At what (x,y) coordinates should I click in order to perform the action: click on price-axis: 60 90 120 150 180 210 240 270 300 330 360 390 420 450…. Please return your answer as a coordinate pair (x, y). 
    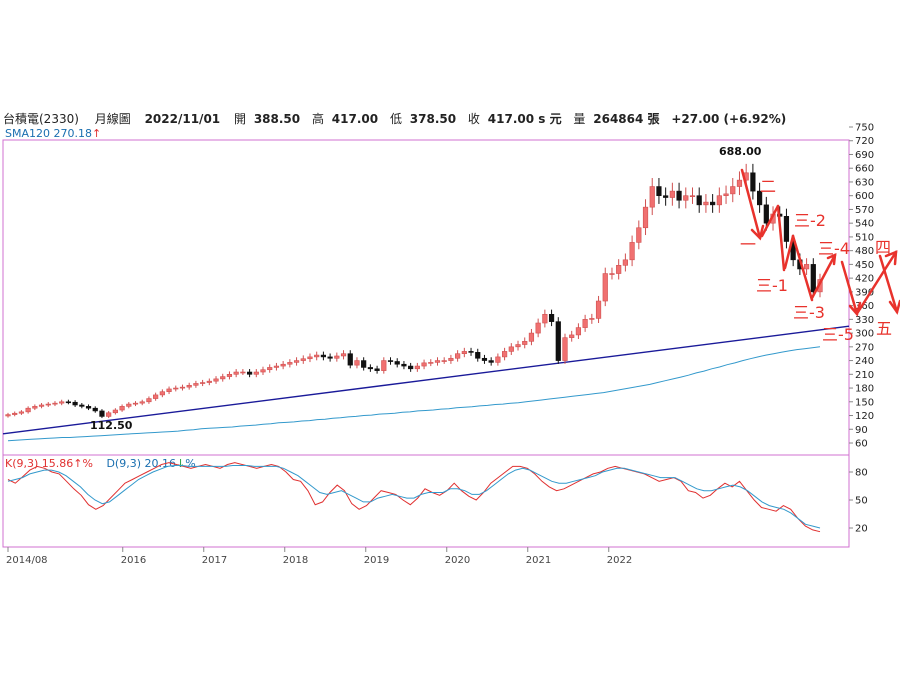
    Looking at the image, I should click on (861, 286).